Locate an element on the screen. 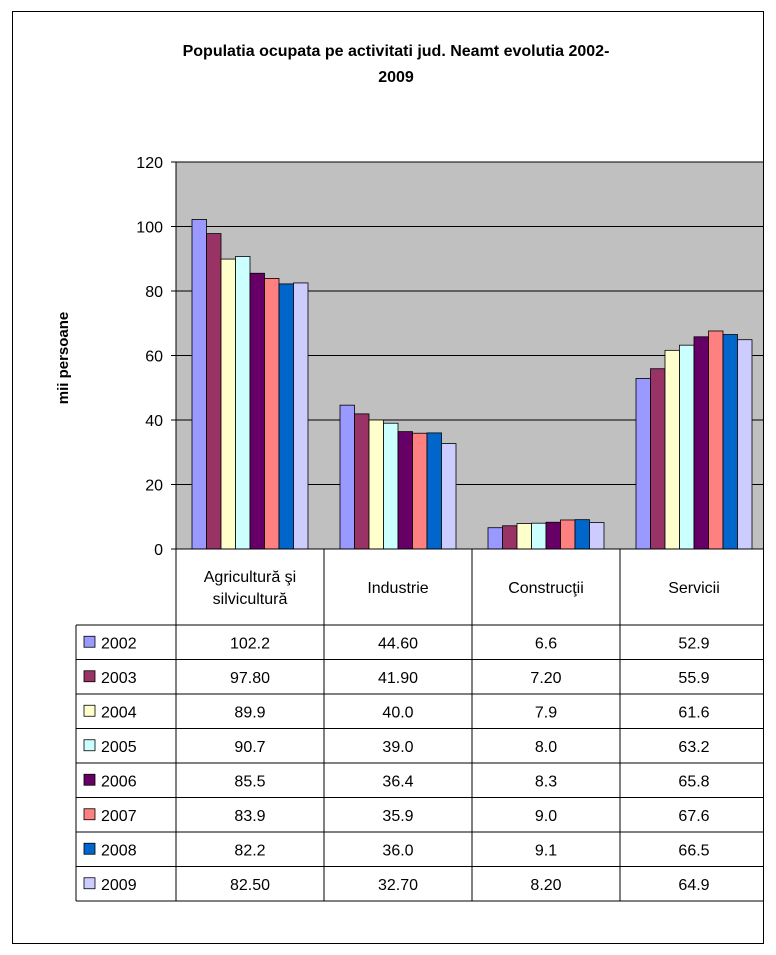 The width and height of the screenshot is (776, 955). category-label: silvicultură is located at coordinates (250, 599).